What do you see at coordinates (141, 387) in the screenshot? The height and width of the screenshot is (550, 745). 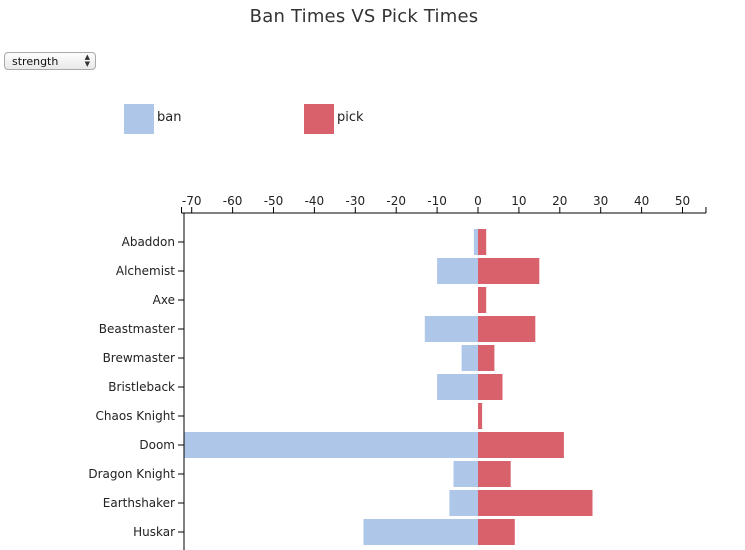 I see `category-label: Bristleback` at bounding box center [141, 387].